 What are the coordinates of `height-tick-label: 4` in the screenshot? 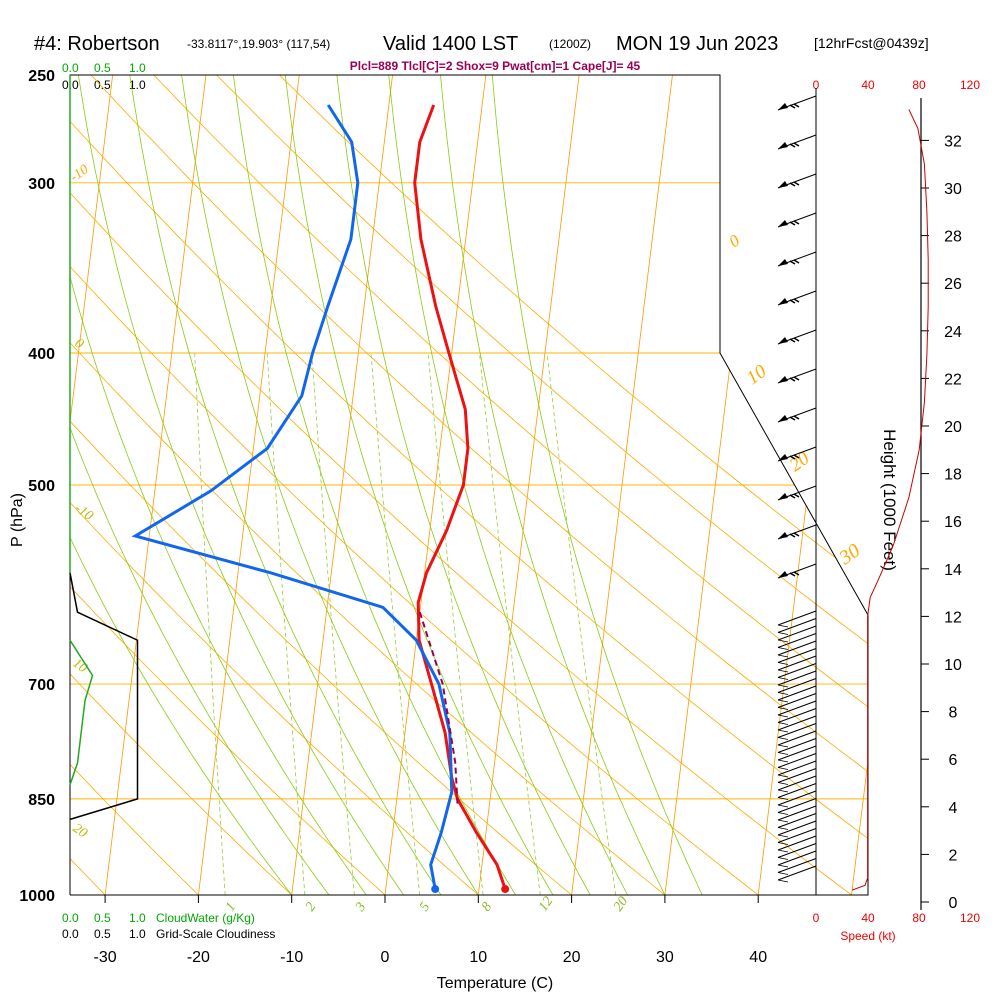 It's located at (953, 808).